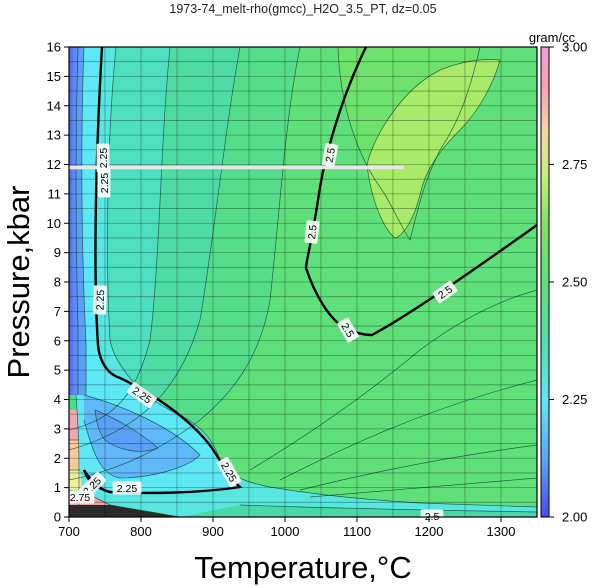 The width and height of the screenshot is (608, 587). Describe the element at coordinates (285, 531) in the screenshot. I see `x-tick-label: 1000` at that location.